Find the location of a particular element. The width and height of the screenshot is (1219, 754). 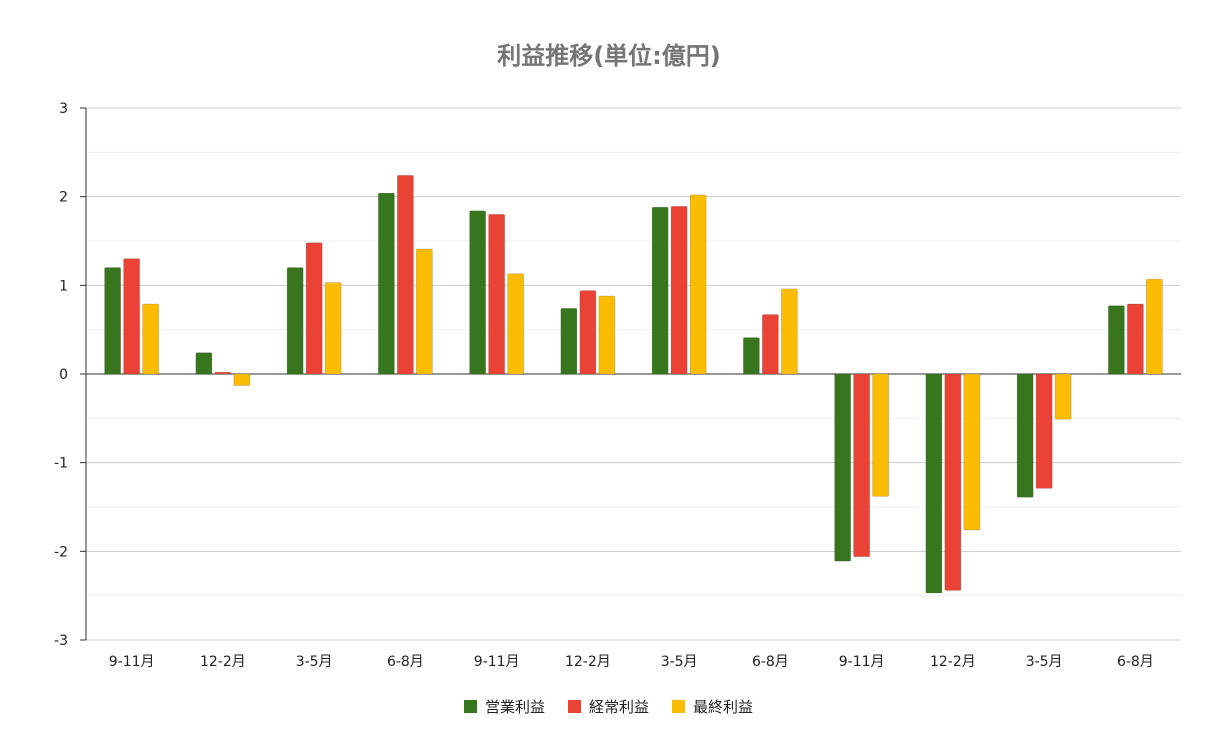

legend-label: 最終利益 is located at coordinates (723, 707).